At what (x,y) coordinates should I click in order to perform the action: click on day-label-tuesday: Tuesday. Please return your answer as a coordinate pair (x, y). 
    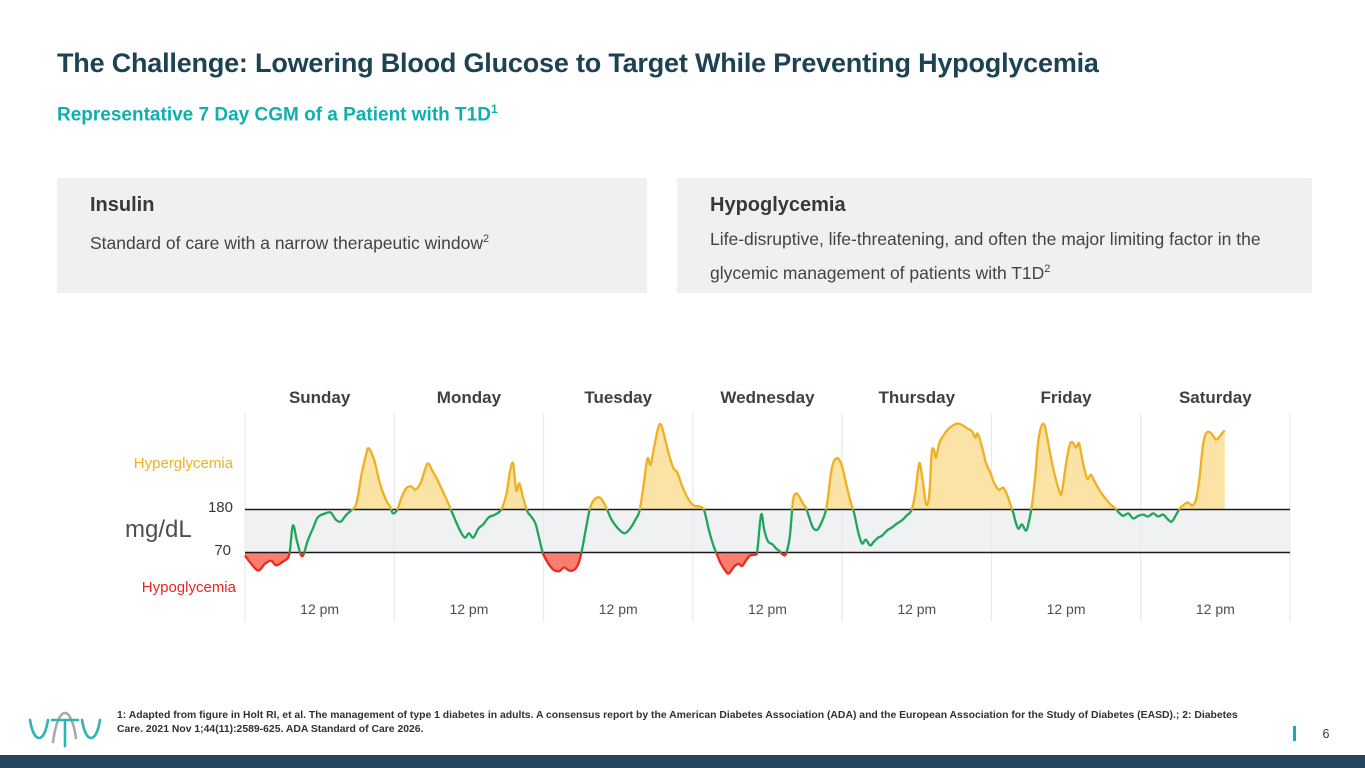
    Looking at the image, I should click on (618, 397).